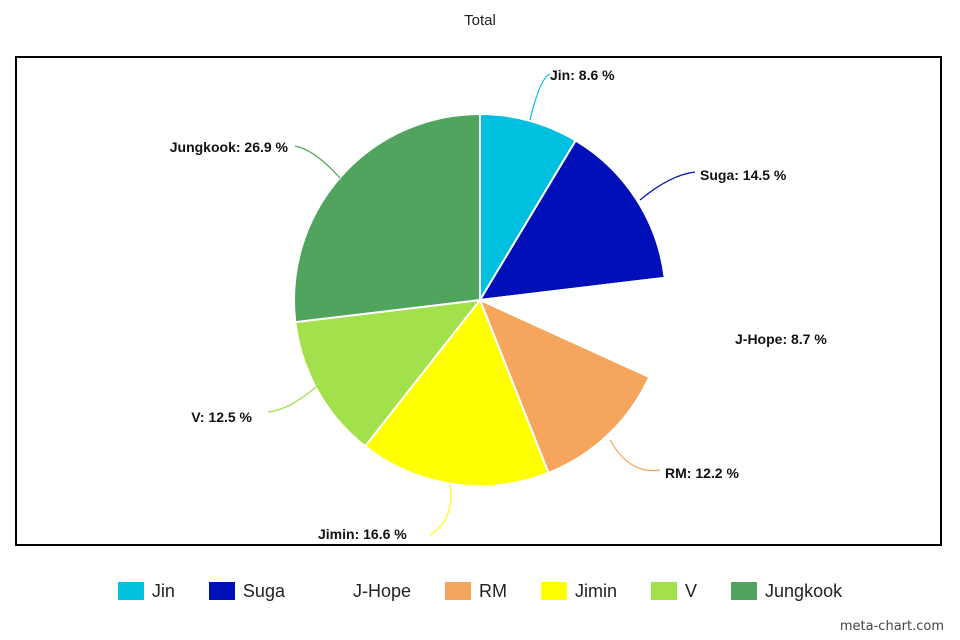 This screenshot has width=960, height=640. Describe the element at coordinates (440, 510) in the screenshot. I see `leader-line-jimin` at that location.